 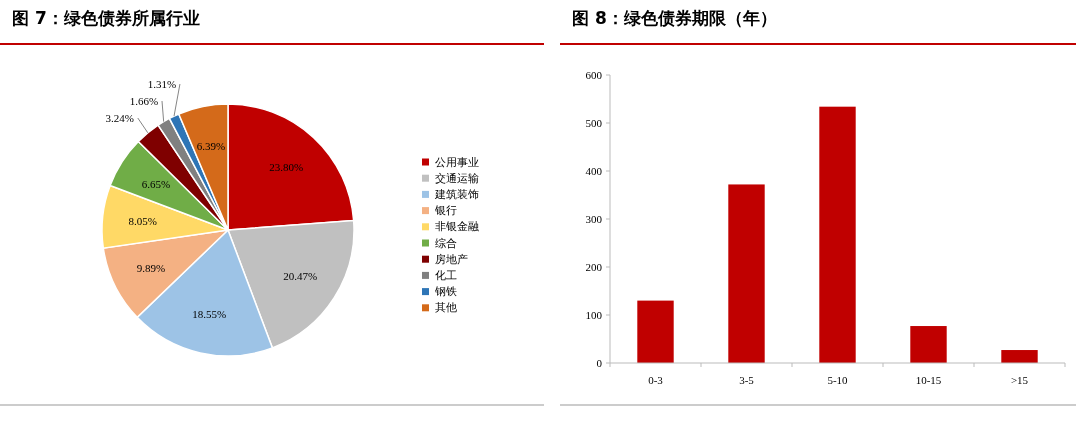 What do you see at coordinates (594, 315) in the screenshot?
I see `y-tick-label: 100` at bounding box center [594, 315].